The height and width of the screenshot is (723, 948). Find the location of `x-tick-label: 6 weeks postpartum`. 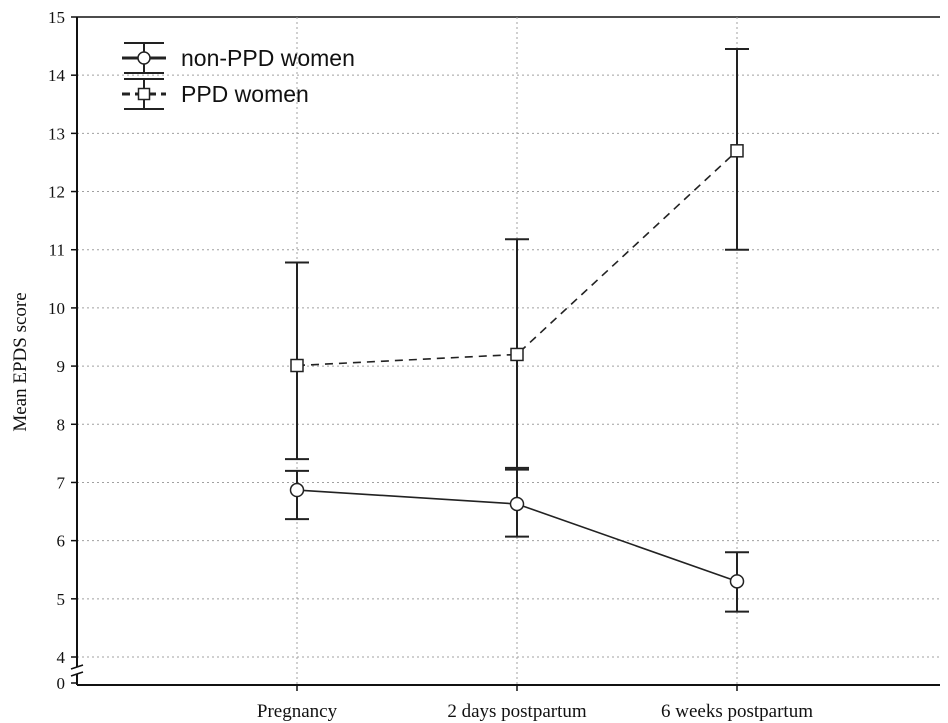

x-tick-label: 6 weeks postpartum is located at coordinates (737, 711).